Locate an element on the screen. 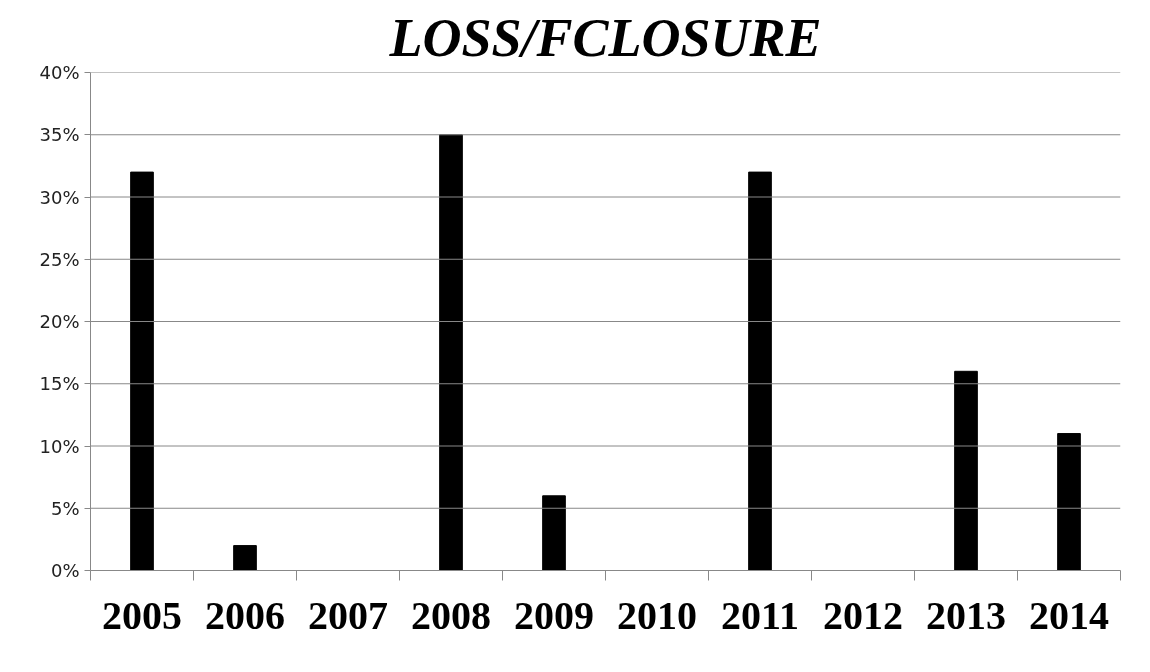 This screenshot has width=1150, height=672. x-tick-label: 2009 is located at coordinates (554, 615).